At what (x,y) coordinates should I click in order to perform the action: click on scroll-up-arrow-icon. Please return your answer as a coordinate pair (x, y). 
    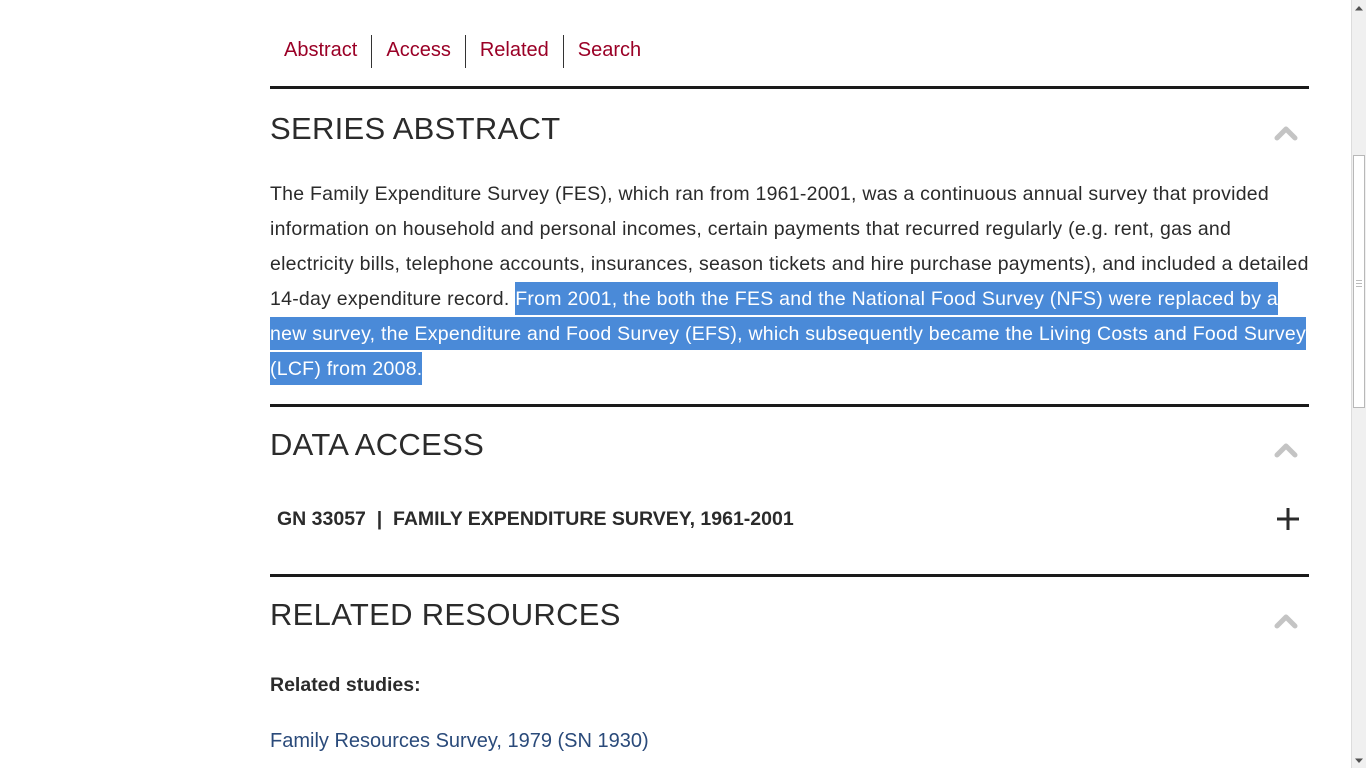
    Looking at the image, I should click on (1359, 7).